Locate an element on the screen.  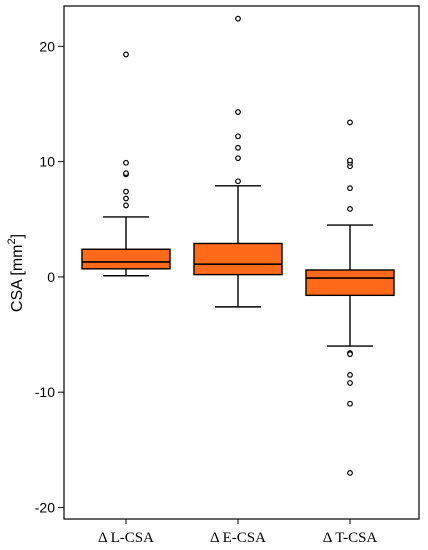
y-axis-title-close: ] is located at coordinates (17, 236).